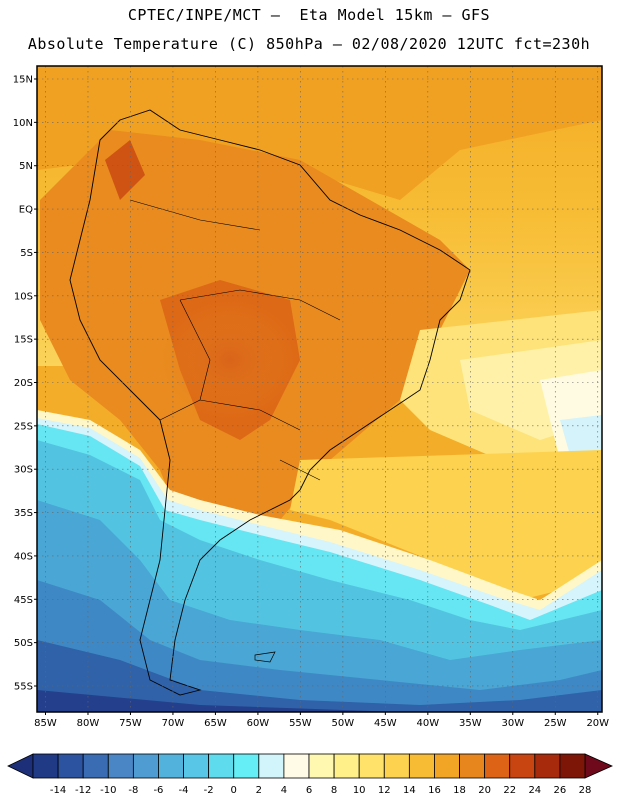 Image resolution: width=618 pixels, height=800 pixels. I want to click on colorbar-label: 6, so click(309, 790).